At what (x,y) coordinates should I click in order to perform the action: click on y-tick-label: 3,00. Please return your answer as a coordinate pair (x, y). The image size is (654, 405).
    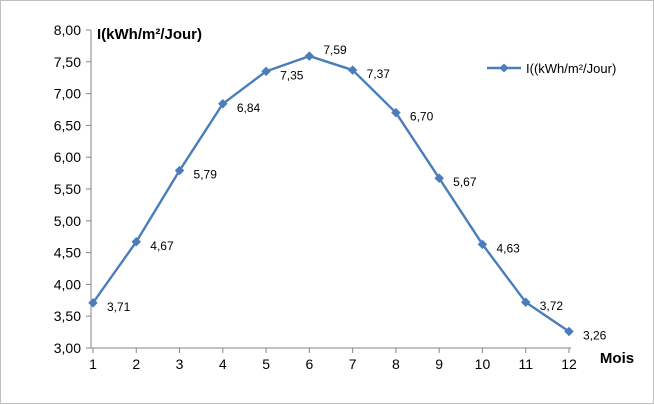
    Looking at the image, I should click on (67, 348).